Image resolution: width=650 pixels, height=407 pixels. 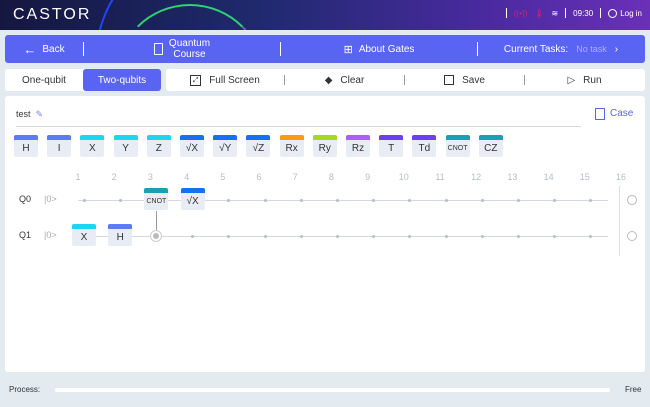 What do you see at coordinates (25, 389) in the screenshot?
I see `process-label: Process:` at bounding box center [25, 389].